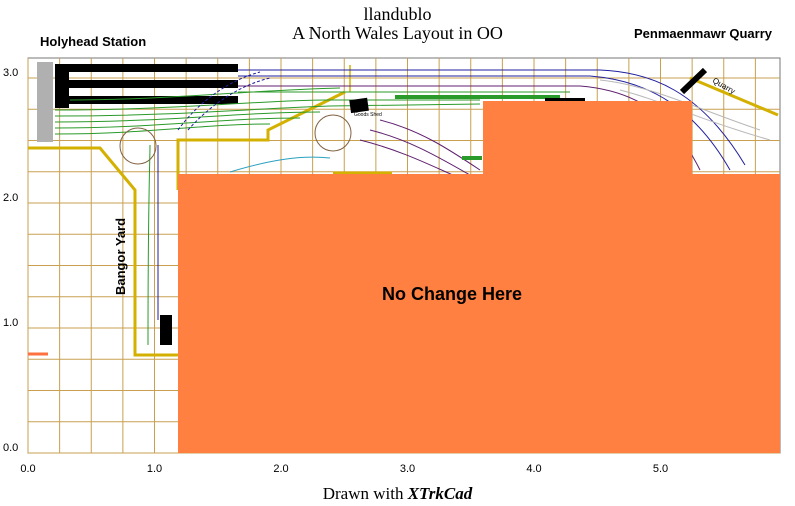 The height and width of the screenshot is (506, 795). I want to click on x-tick-label: 5.0, so click(660, 469).